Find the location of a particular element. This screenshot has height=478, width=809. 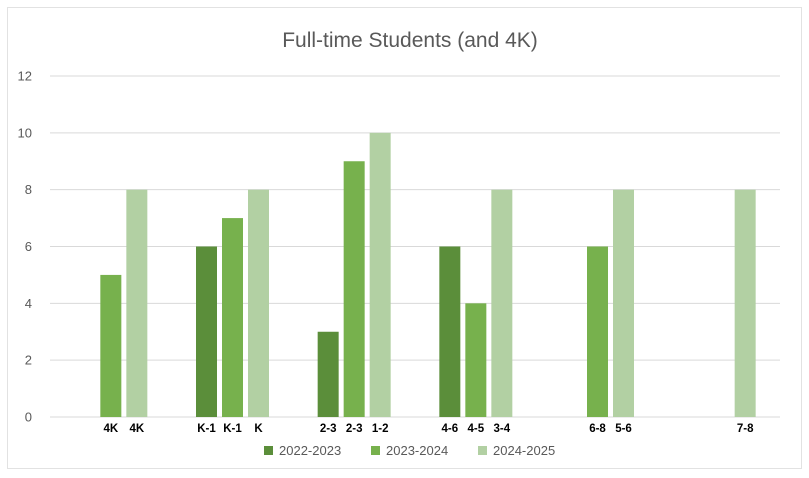

x-category-label: 4-6 is located at coordinates (450, 429).